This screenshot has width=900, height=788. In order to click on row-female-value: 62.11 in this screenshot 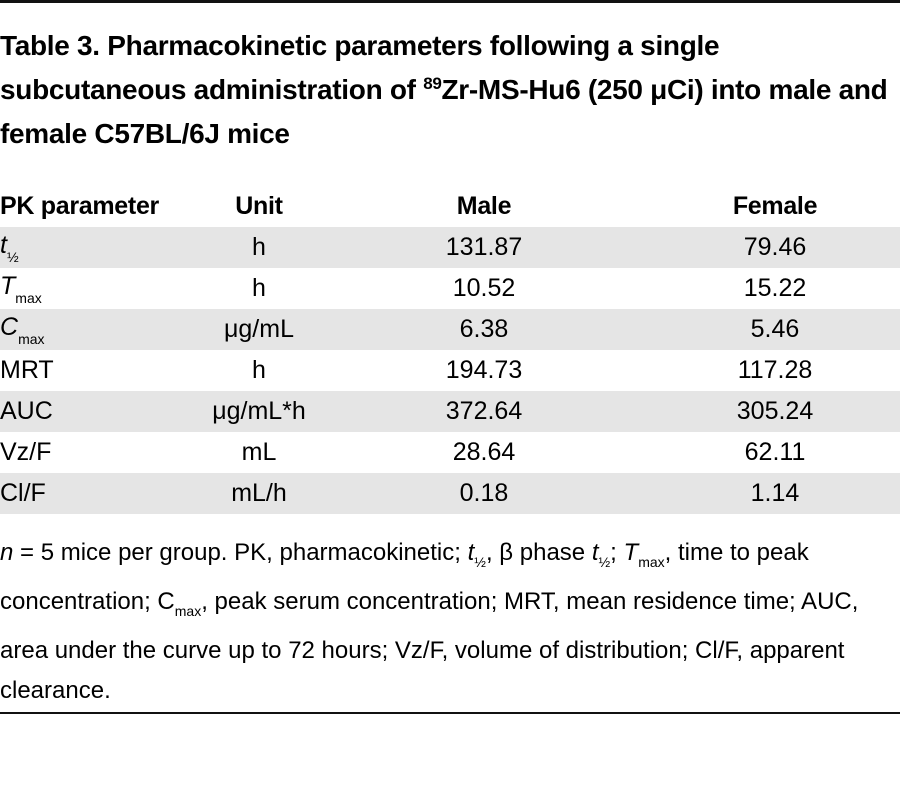, I will do `click(775, 452)`.